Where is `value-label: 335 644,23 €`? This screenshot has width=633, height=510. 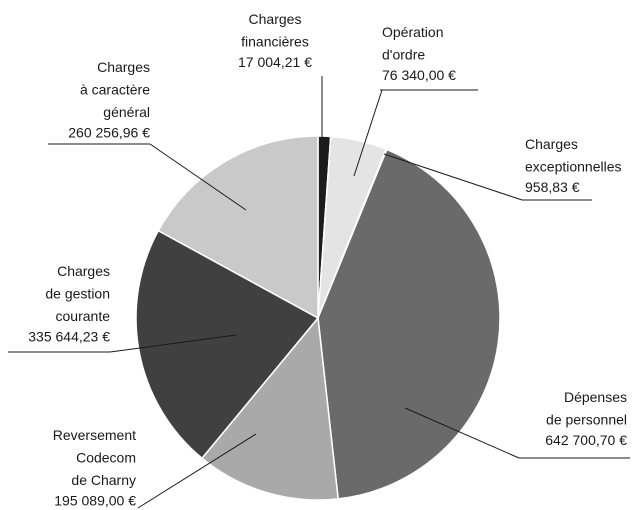
value-label: 335 644,23 € is located at coordinates (69, 336).